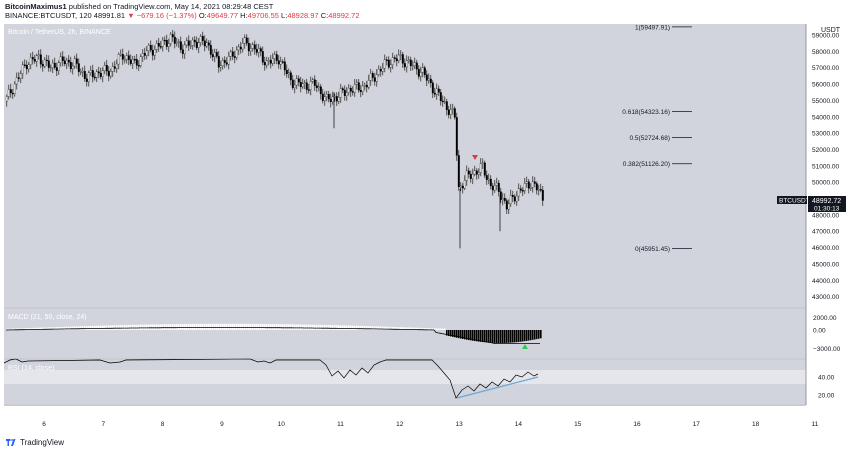 This screenshot has height=453, width=850. I want to click on rsi-tick-label: 20.00, so click(826, 396).